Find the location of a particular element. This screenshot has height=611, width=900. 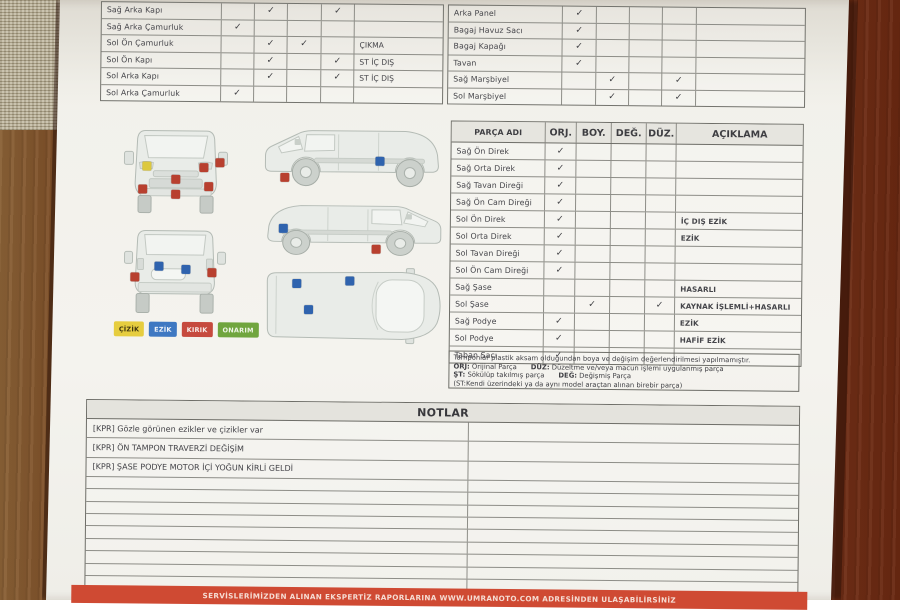

description-cell: HAFİF EZİK is located at coordinates (702, 340).